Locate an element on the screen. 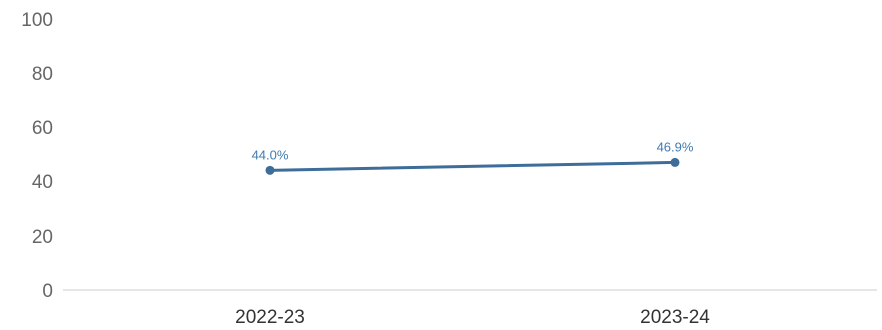 Image resolution: width=882 pixels, height=330 pixels. y-tick-label: 0 is located at coordinates (47, 291).